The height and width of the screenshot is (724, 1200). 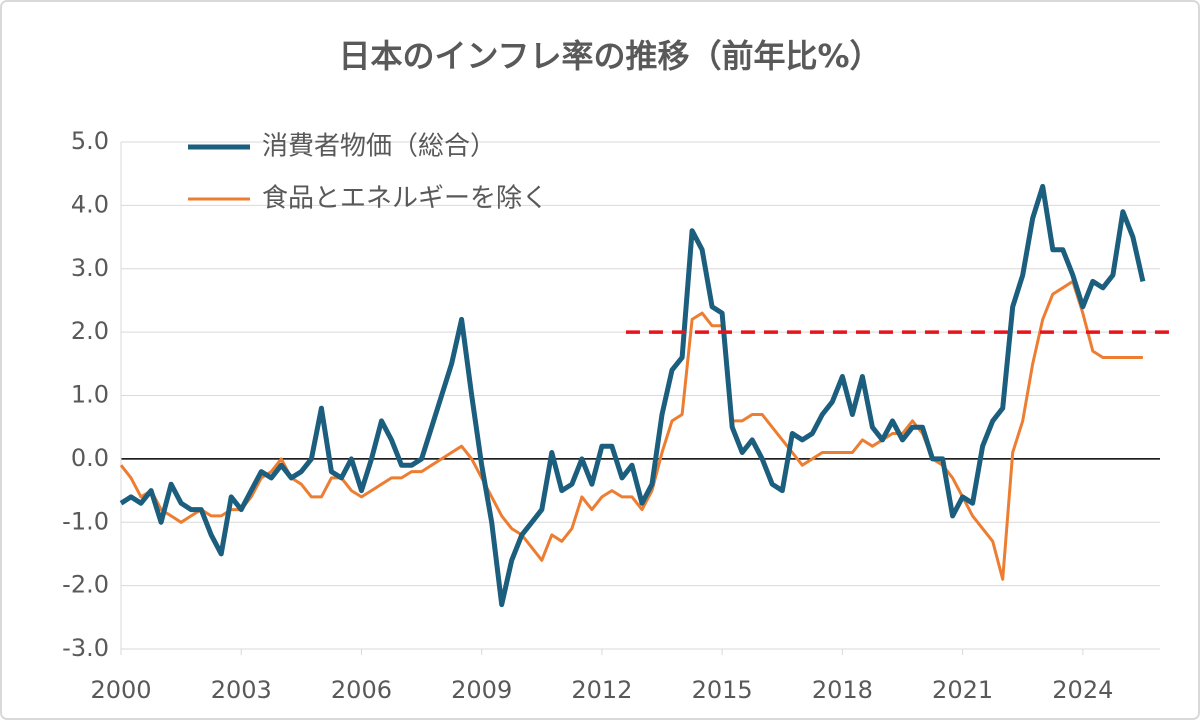 What do you see at coordinates (481, 690) in the screenshot?
I see `x-tick-label: 2009` at bounding box center [481, 690].